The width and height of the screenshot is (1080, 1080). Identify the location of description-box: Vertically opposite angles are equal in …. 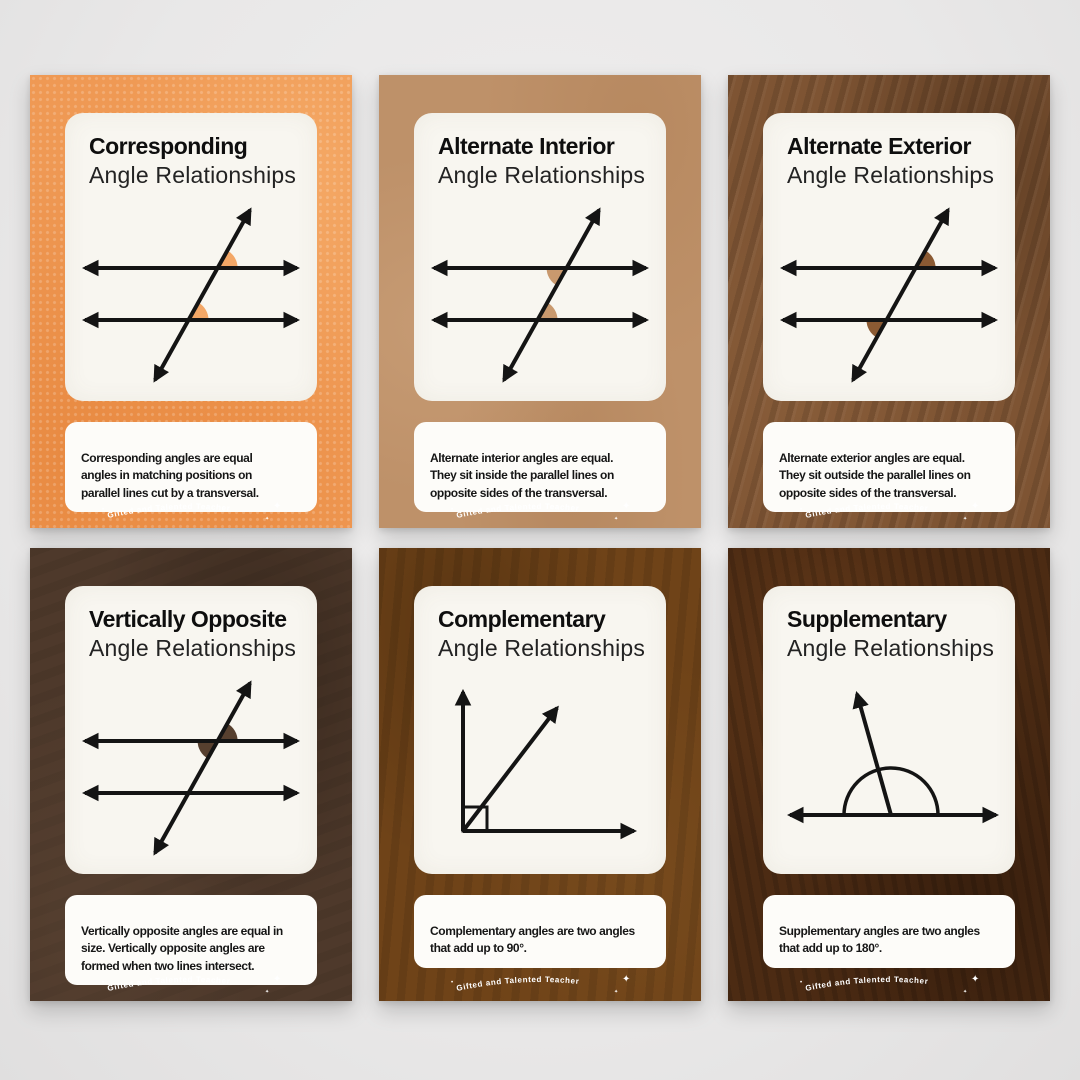
(191, 940).